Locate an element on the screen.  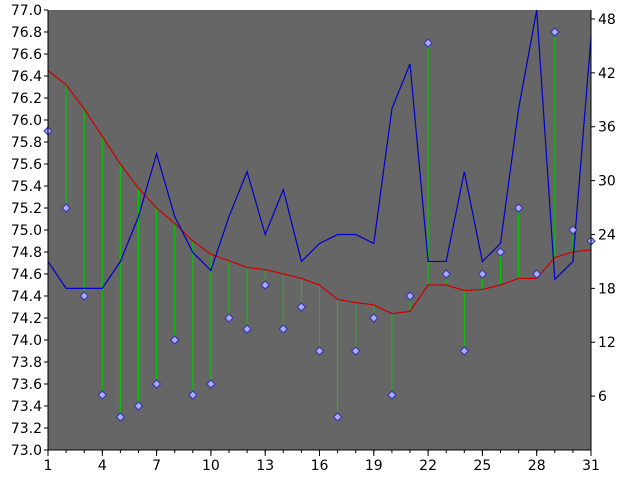
left-tick-label: 76.6 is located at coordinates (26, 55).